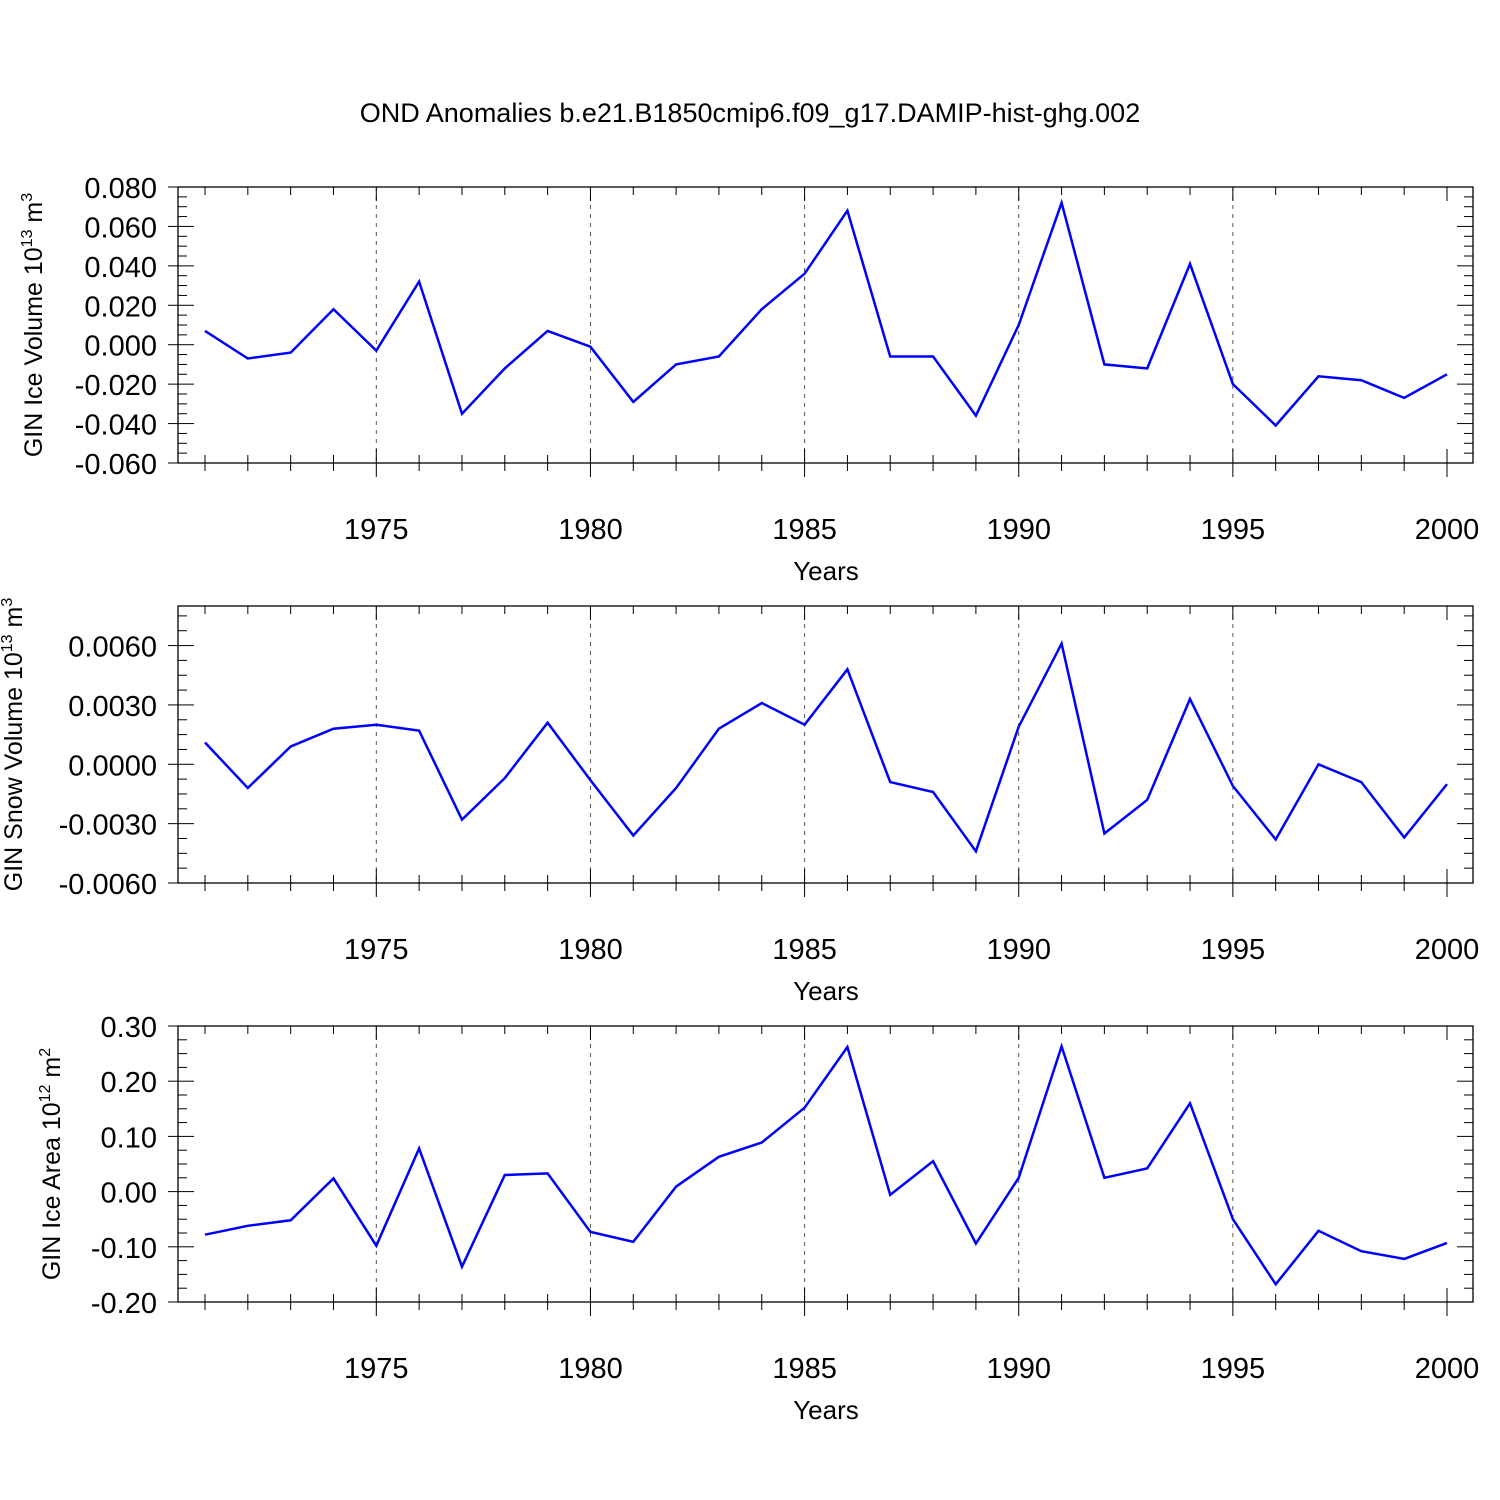 Image resolution: width=1500 pixels, height=1500 pixels. I want to click on y-tick-label: -0.0060, so click(108, 885).